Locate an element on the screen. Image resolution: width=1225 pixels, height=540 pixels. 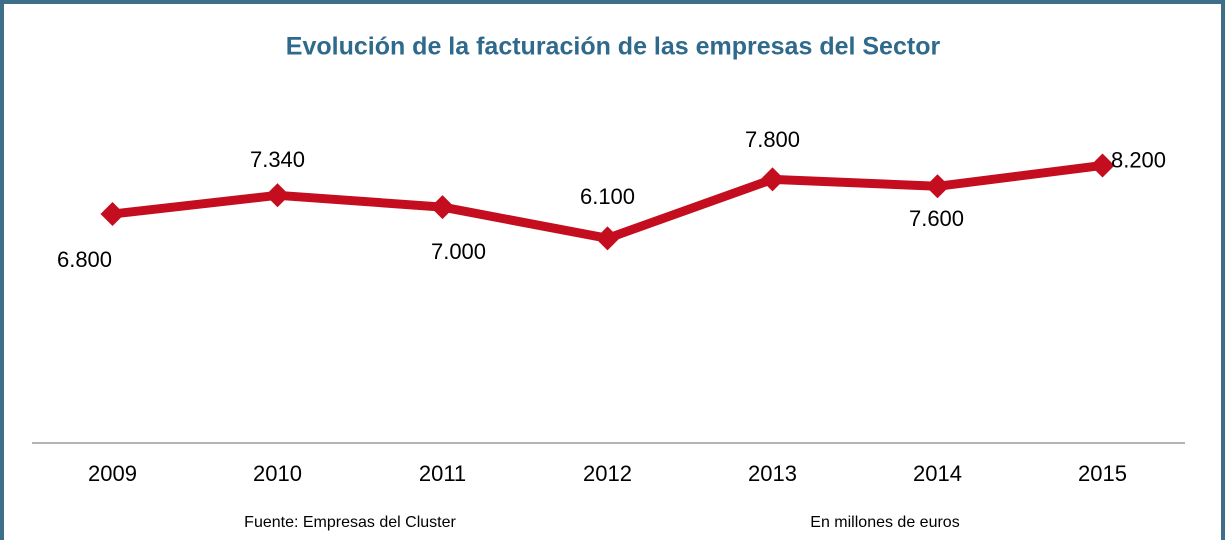
x-tick-label: 2014 is located at coordinates (937, 473).